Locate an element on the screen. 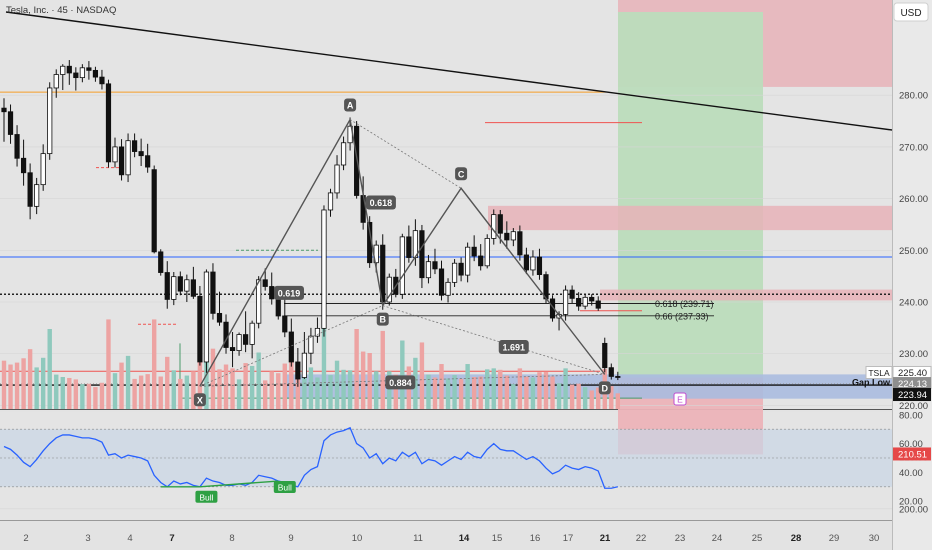 The height and width of the screenshot is (550, 932). time-tick-label: 24 is located at coordinates (717, 538).